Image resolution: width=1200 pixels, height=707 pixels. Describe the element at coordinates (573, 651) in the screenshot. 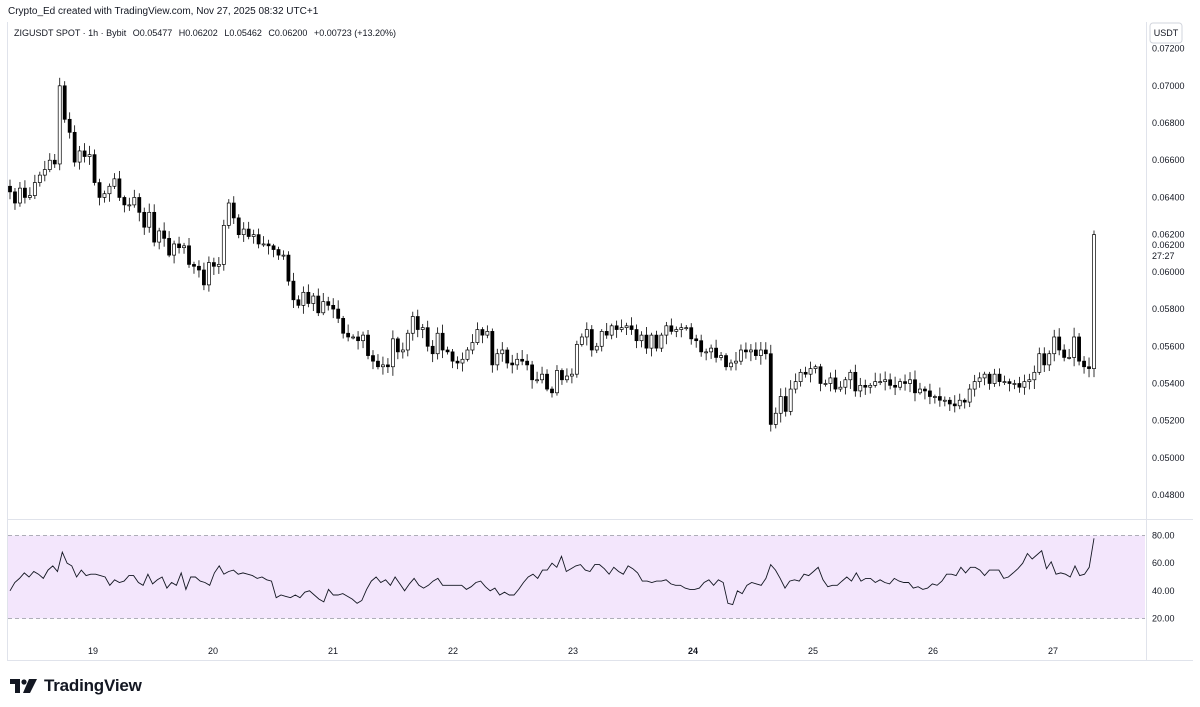

I see `time-tick-label: 23` at that location.